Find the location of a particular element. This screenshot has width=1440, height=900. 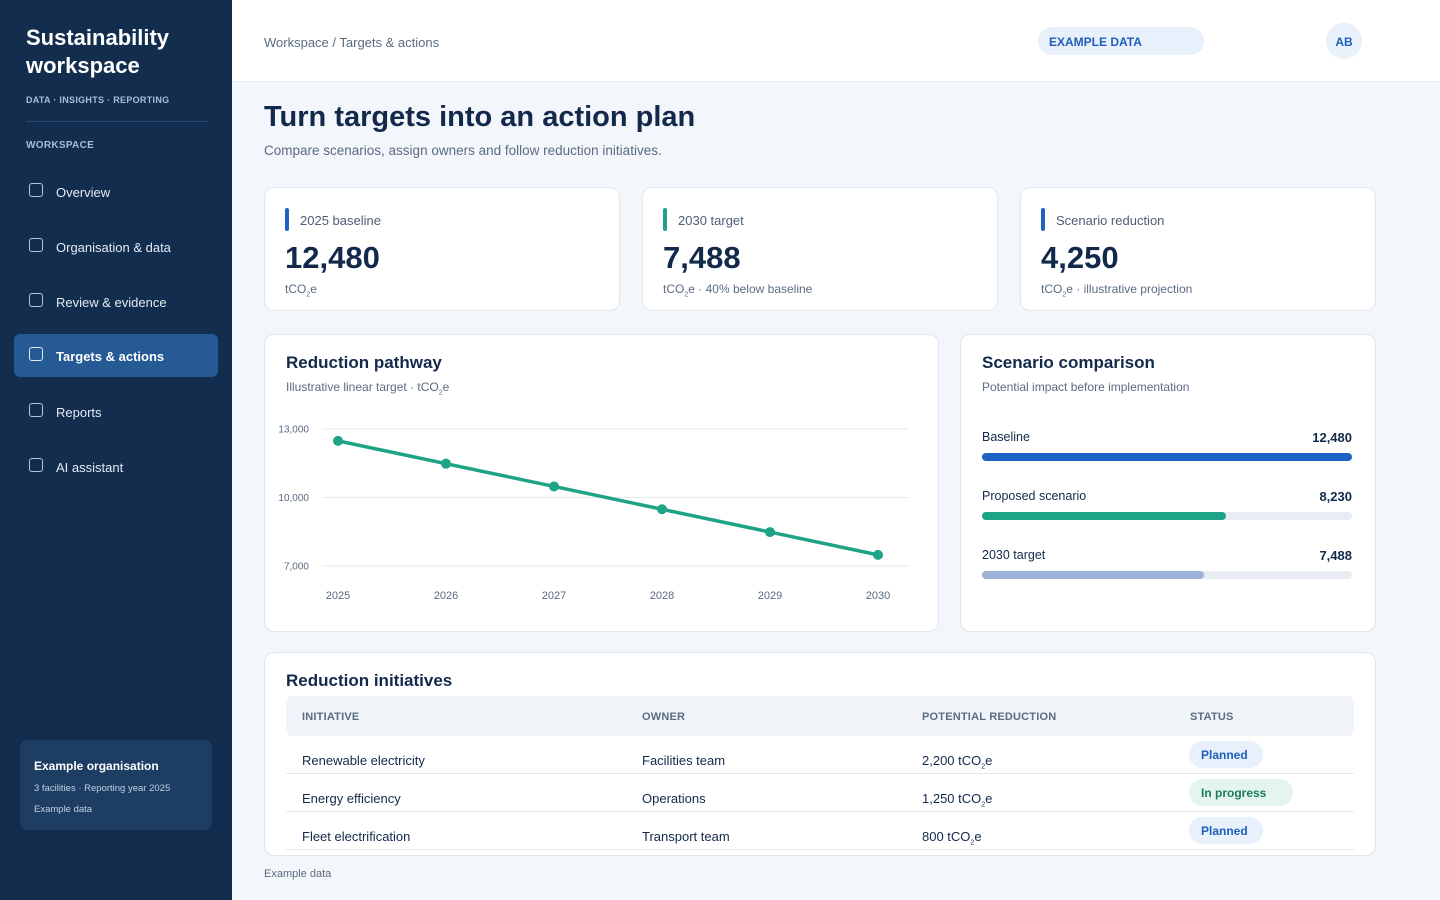

status-badge: In progress is located at coordinates (1241, 792).